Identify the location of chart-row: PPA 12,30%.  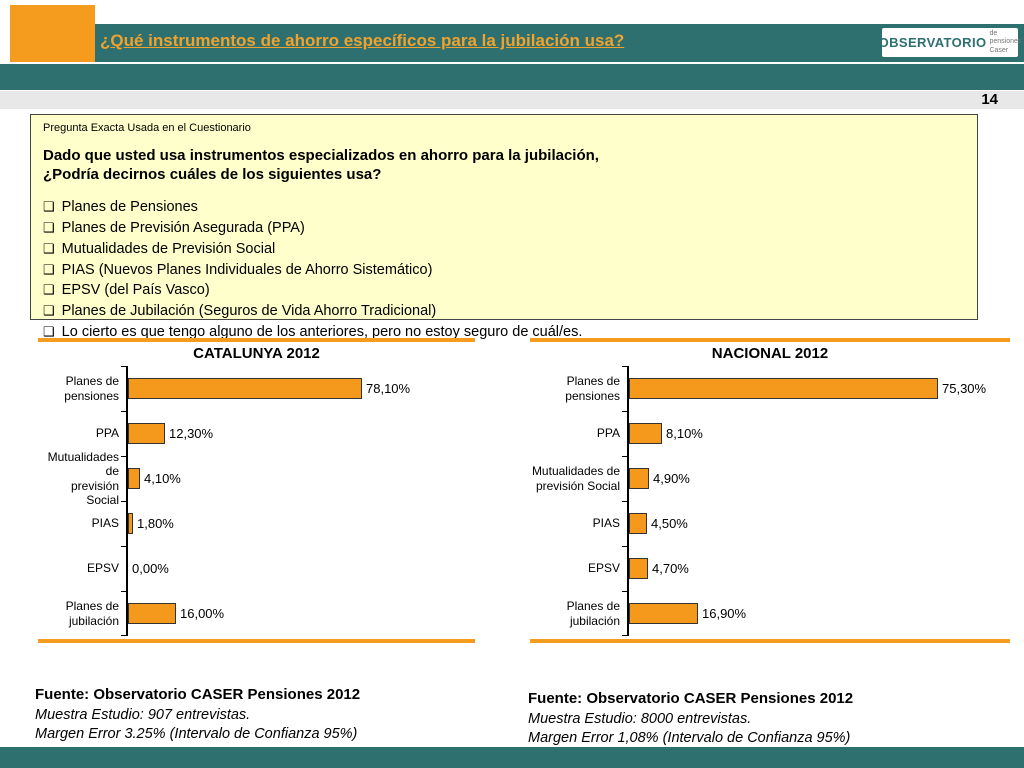
(256, 433).